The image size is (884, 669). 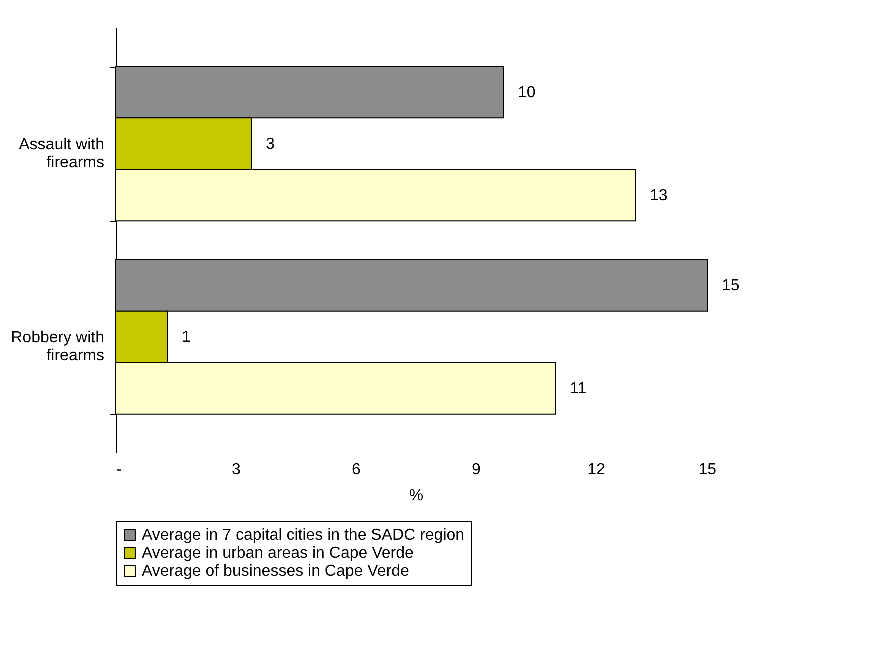 I want to click on y-tick-label: Assault with firearms, so click(x=61, y=154).